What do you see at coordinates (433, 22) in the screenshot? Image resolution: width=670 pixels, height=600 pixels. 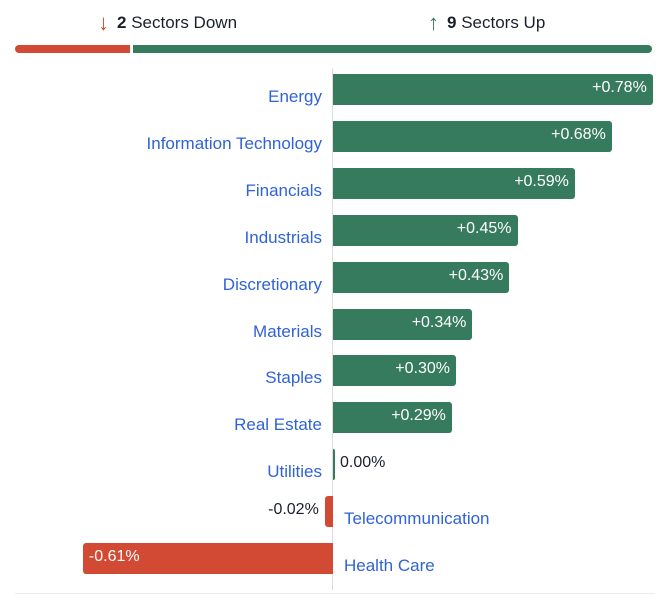 I see `arrow-up-icon: ↑` at bounding box center [433, 22].